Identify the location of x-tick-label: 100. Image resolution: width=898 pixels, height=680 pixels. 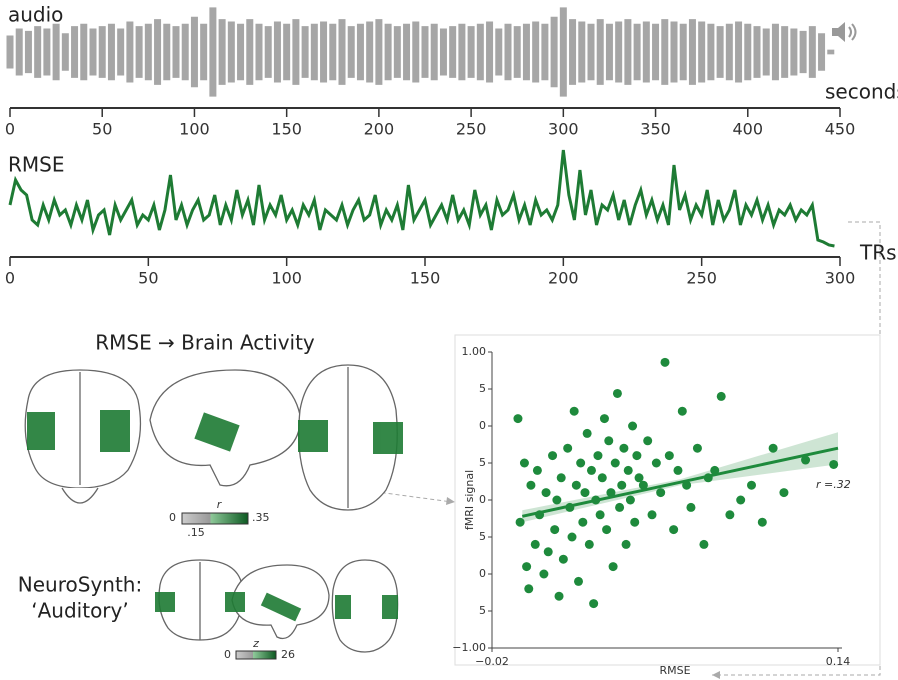
(286, 278).